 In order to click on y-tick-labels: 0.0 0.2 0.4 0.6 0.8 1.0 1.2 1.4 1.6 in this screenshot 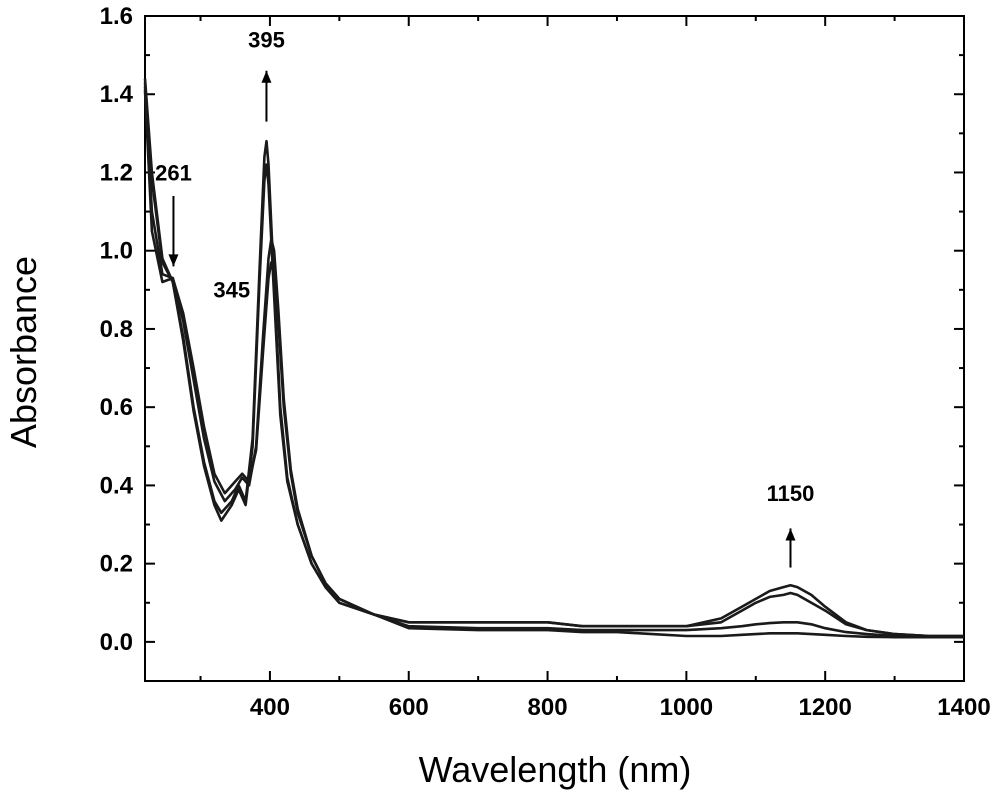, I will do `click(117, 329)`.